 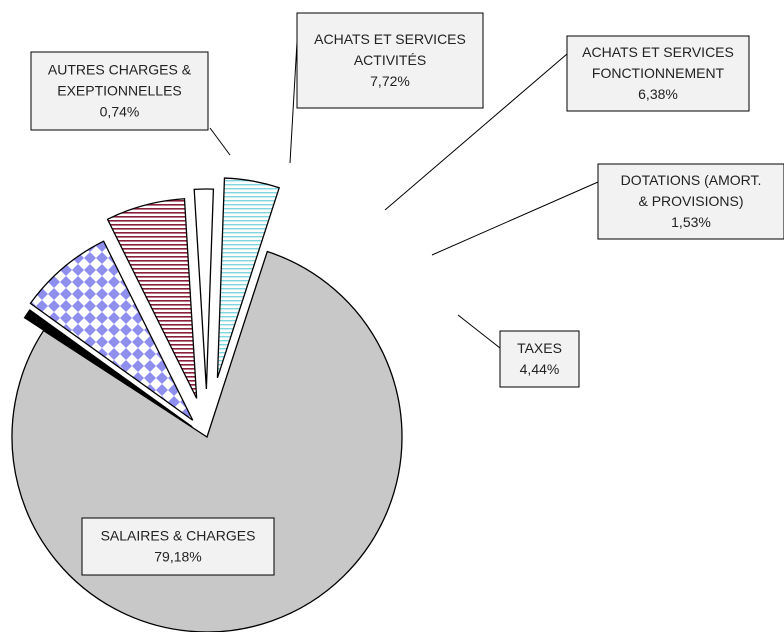 What do you see at coordinates (390, 39) in the screenshot?
I see `slice-label-line-2-0: ACHATS ET SERVICES` at bounding box center [390, 39].